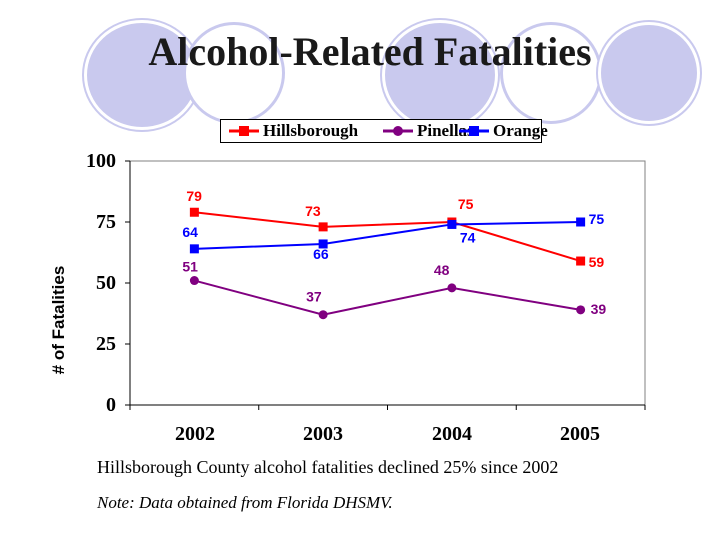  I want to click on chart-legend: Hillsborough Pinellas Orange, so click(384, 131).